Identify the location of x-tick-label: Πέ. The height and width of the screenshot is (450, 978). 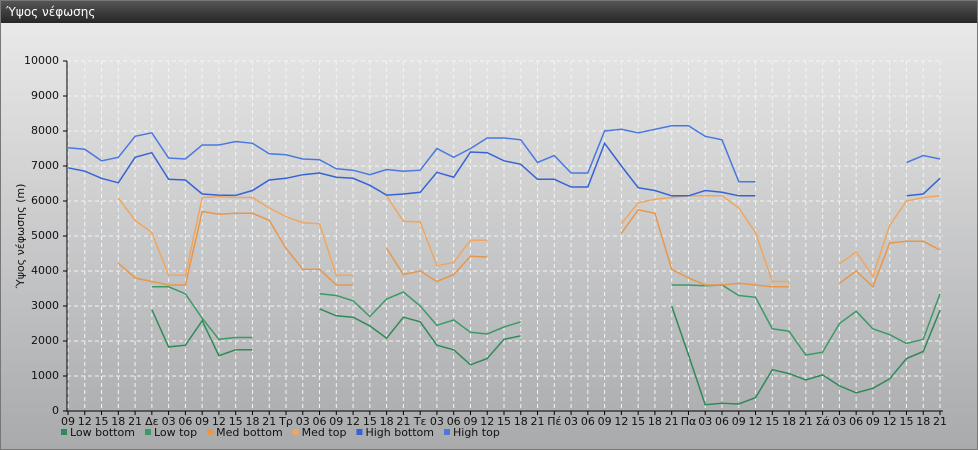
(554, 421).